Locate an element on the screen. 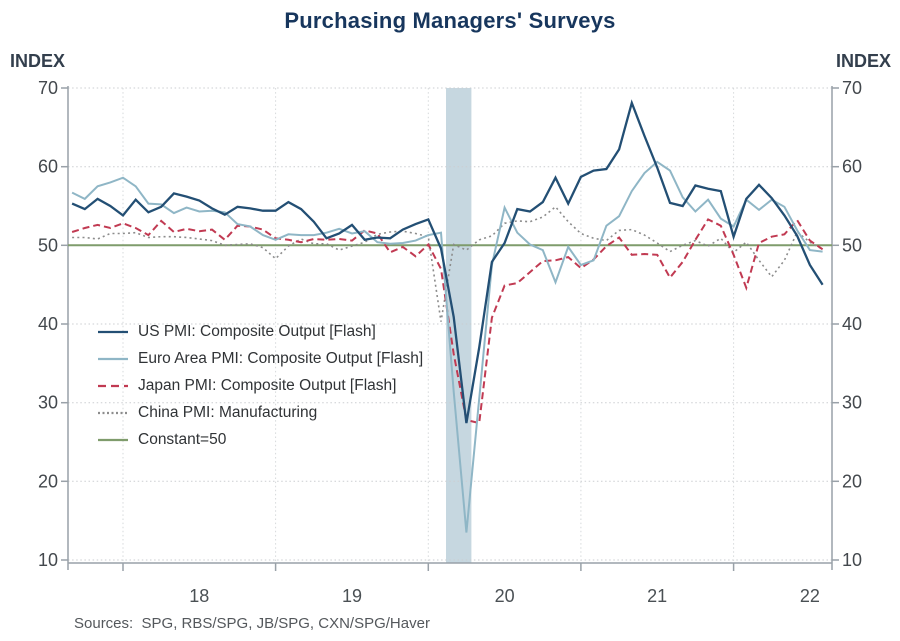 The image size is (900, 641). legend-item-japan-pmi: Japan PMI: Composite Output [Flash] is located at coordinates (260, 386).